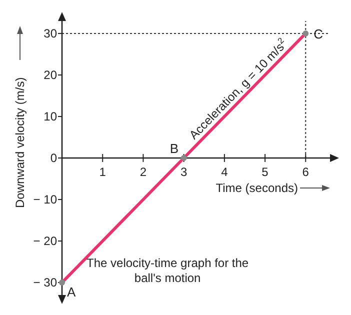 The image size is (351, 315). Describe the element at coordinates (45, 283) in the screenshot. I see `y-tick-label: − 30` at that location.